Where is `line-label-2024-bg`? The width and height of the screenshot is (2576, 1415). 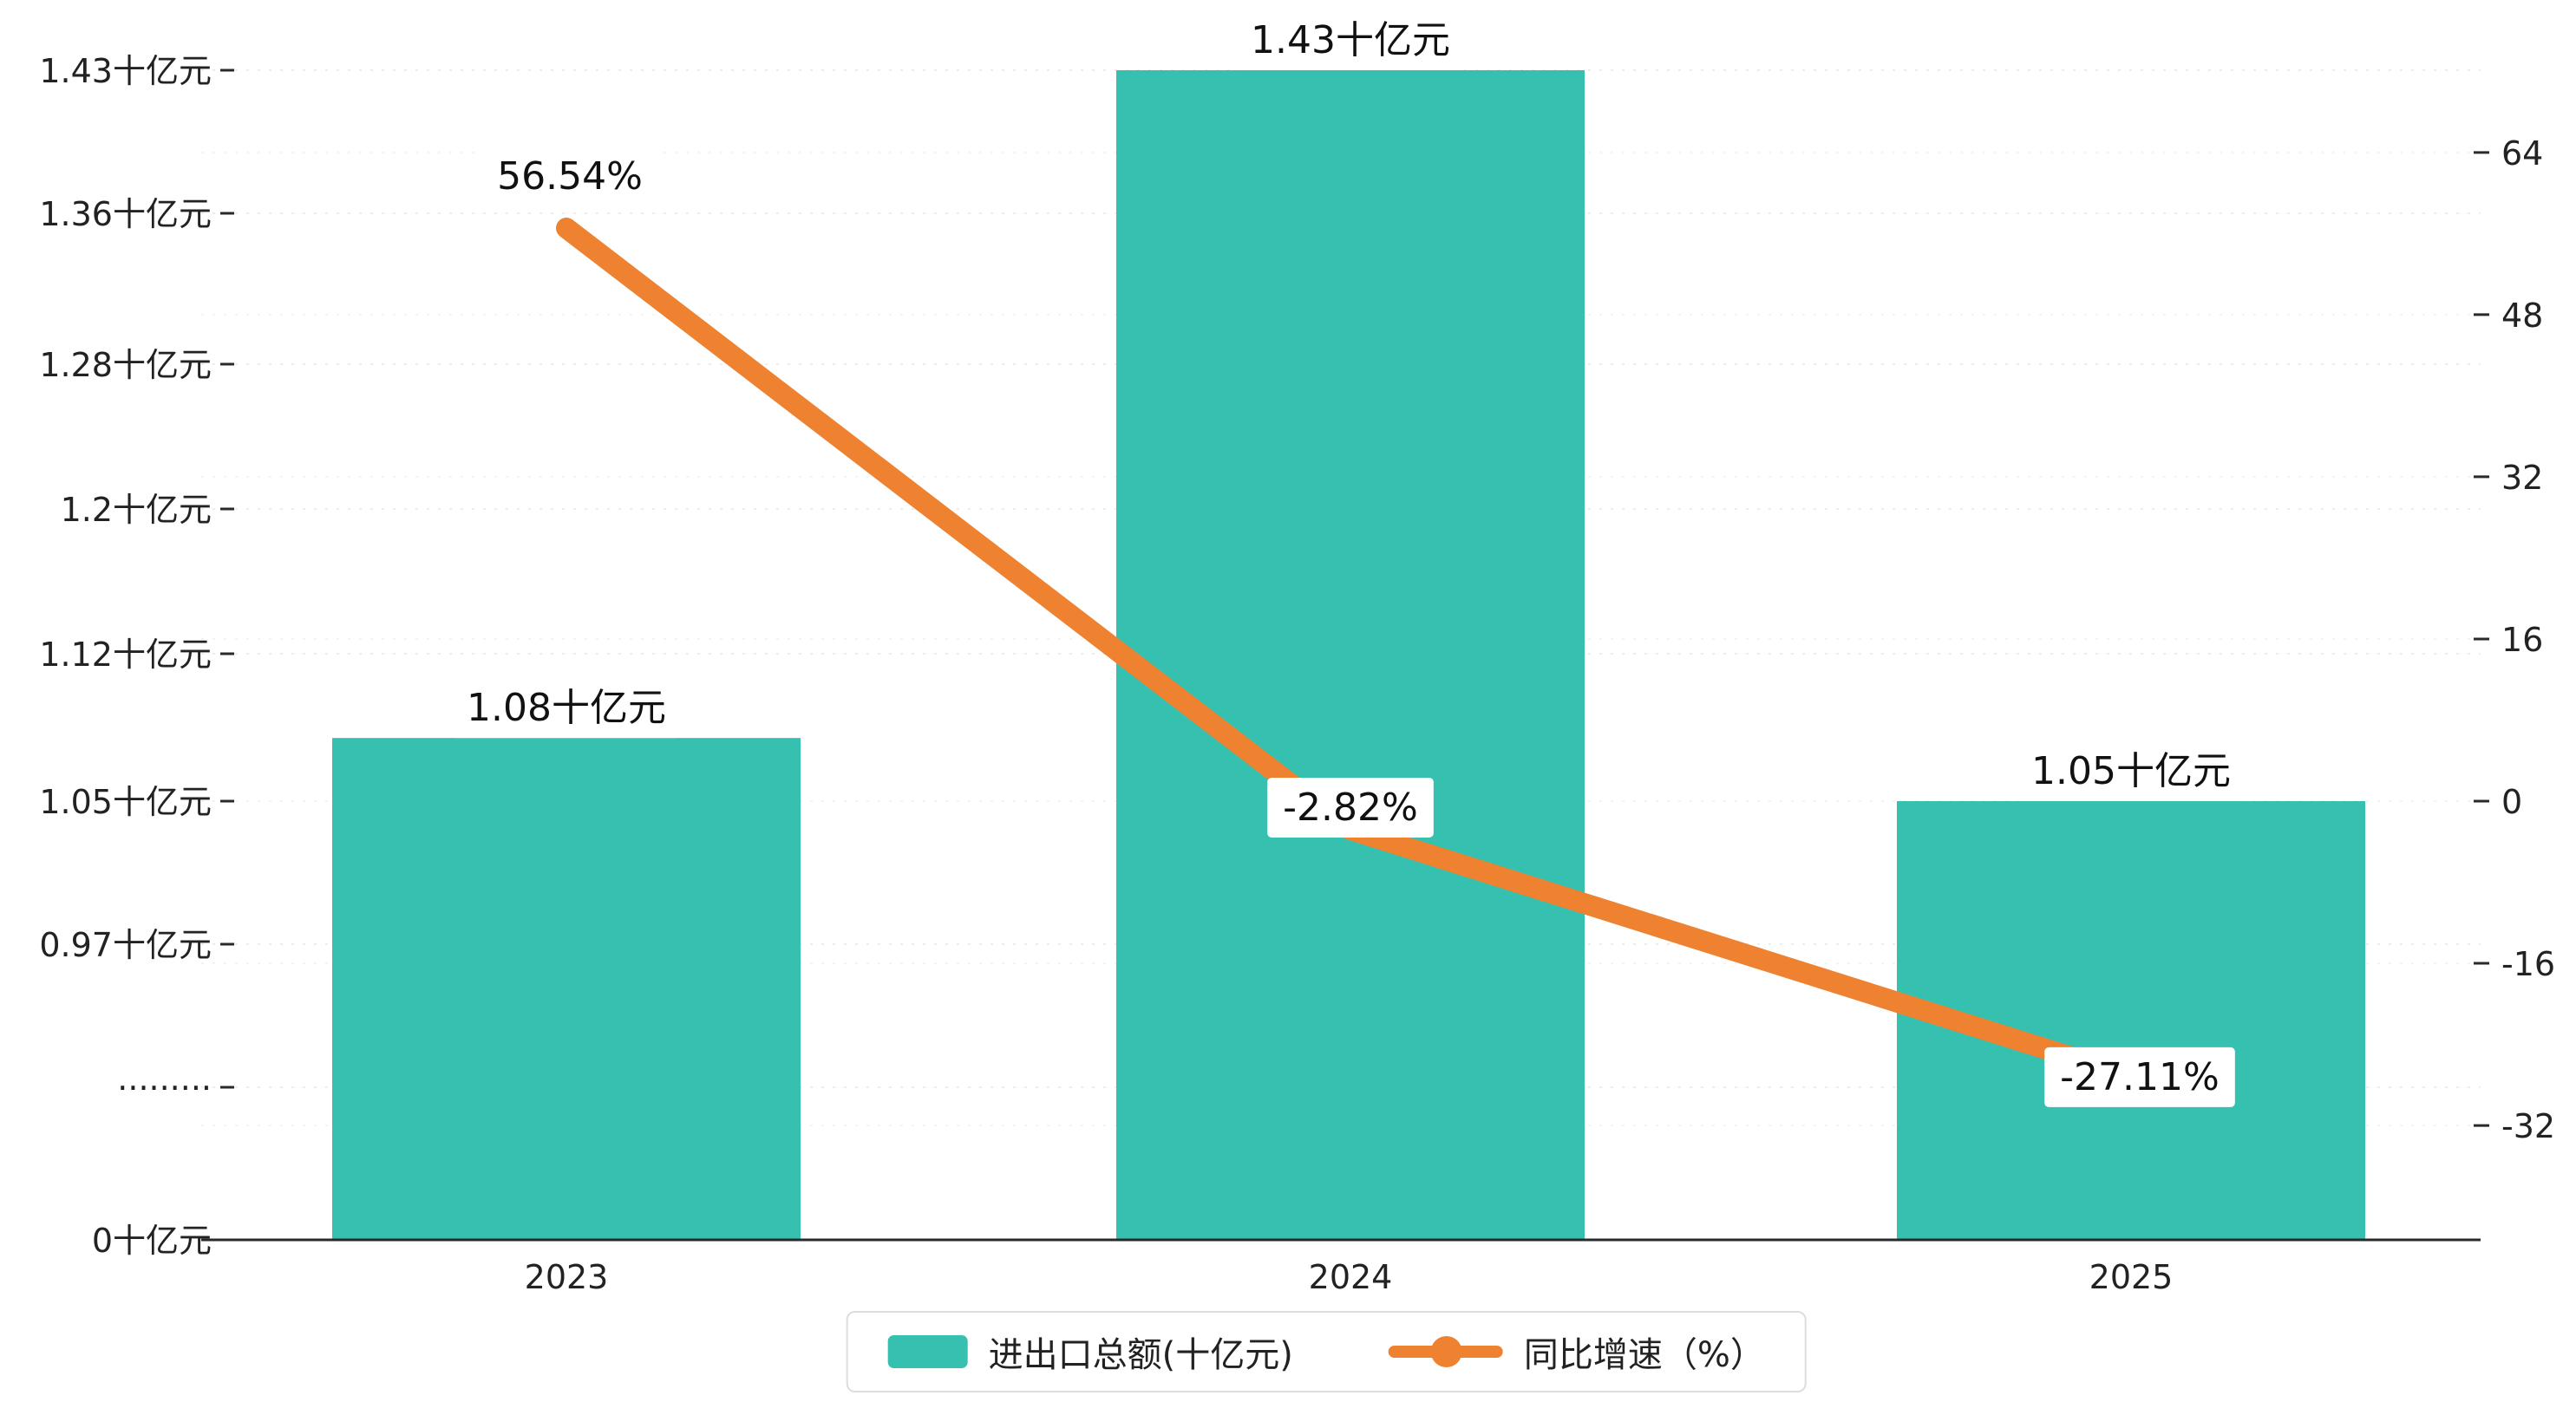 line-label-2024-bg is located at coordinates (1350, 807).